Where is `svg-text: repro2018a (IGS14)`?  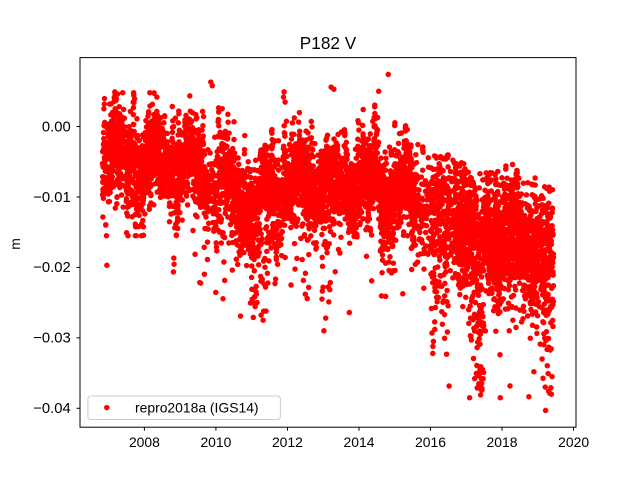
svg-text: repro2018a (IGS14) is located at coordinates (197, 407).